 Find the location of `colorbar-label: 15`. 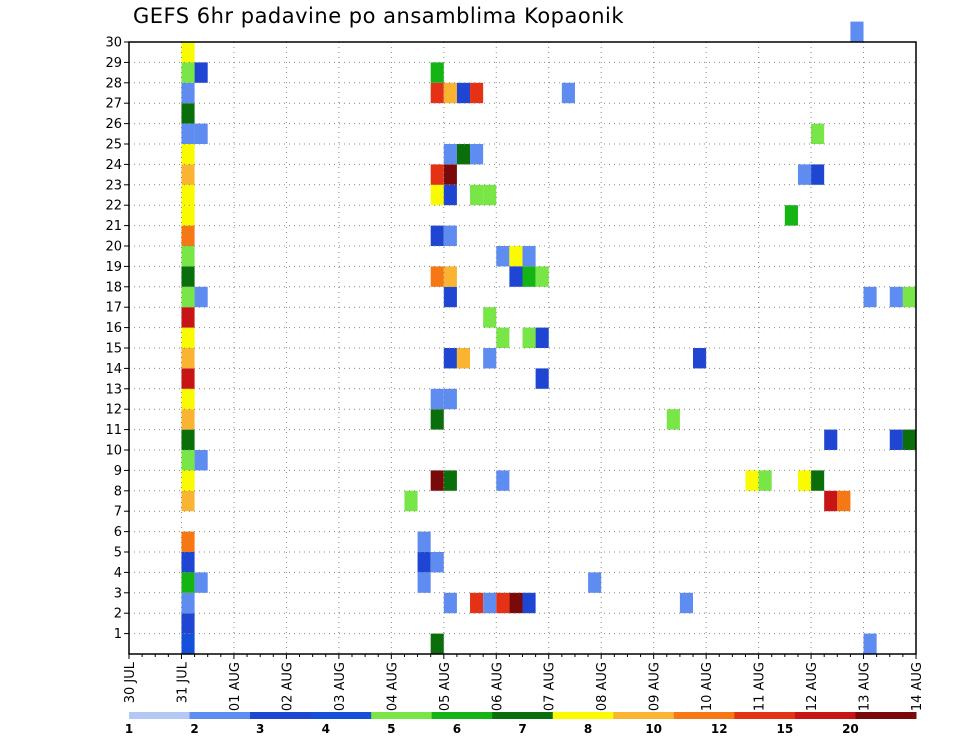

colorbar-label: 15 is located at coordinates (784, 729).